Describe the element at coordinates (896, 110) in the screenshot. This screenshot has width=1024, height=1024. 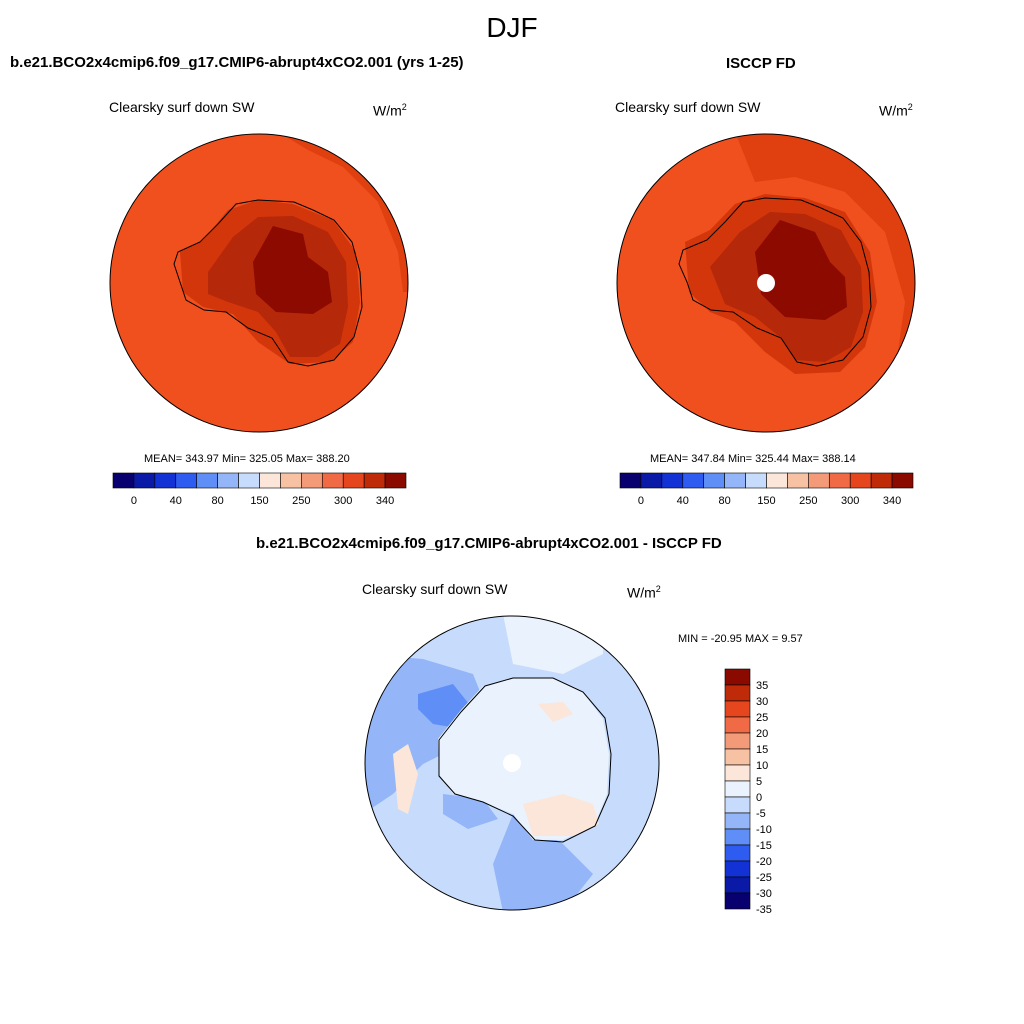
I see `panel-obs-units: W/m2` at that location.